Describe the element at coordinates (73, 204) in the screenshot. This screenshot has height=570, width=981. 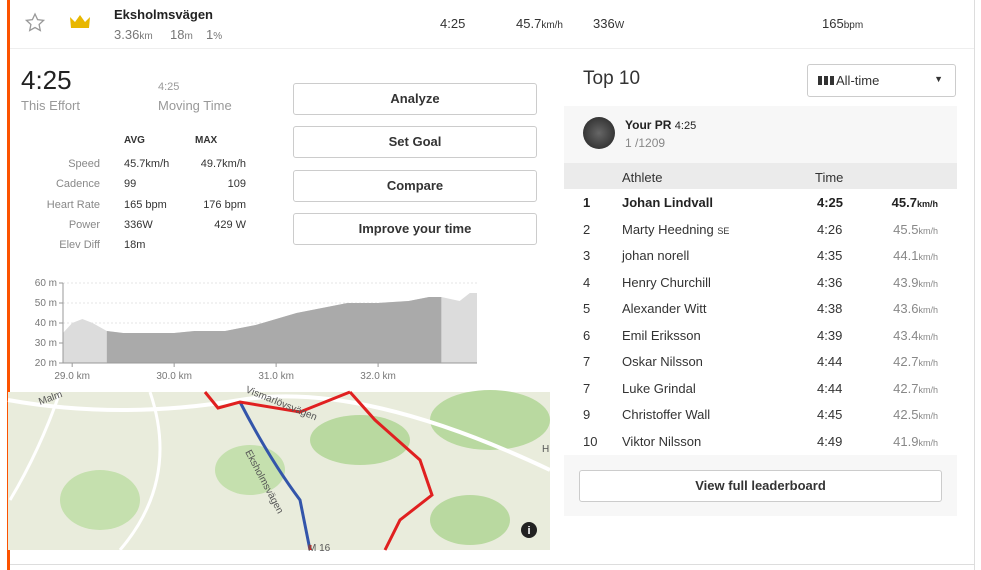
I see `stat-label: Heart Rate` at that location.